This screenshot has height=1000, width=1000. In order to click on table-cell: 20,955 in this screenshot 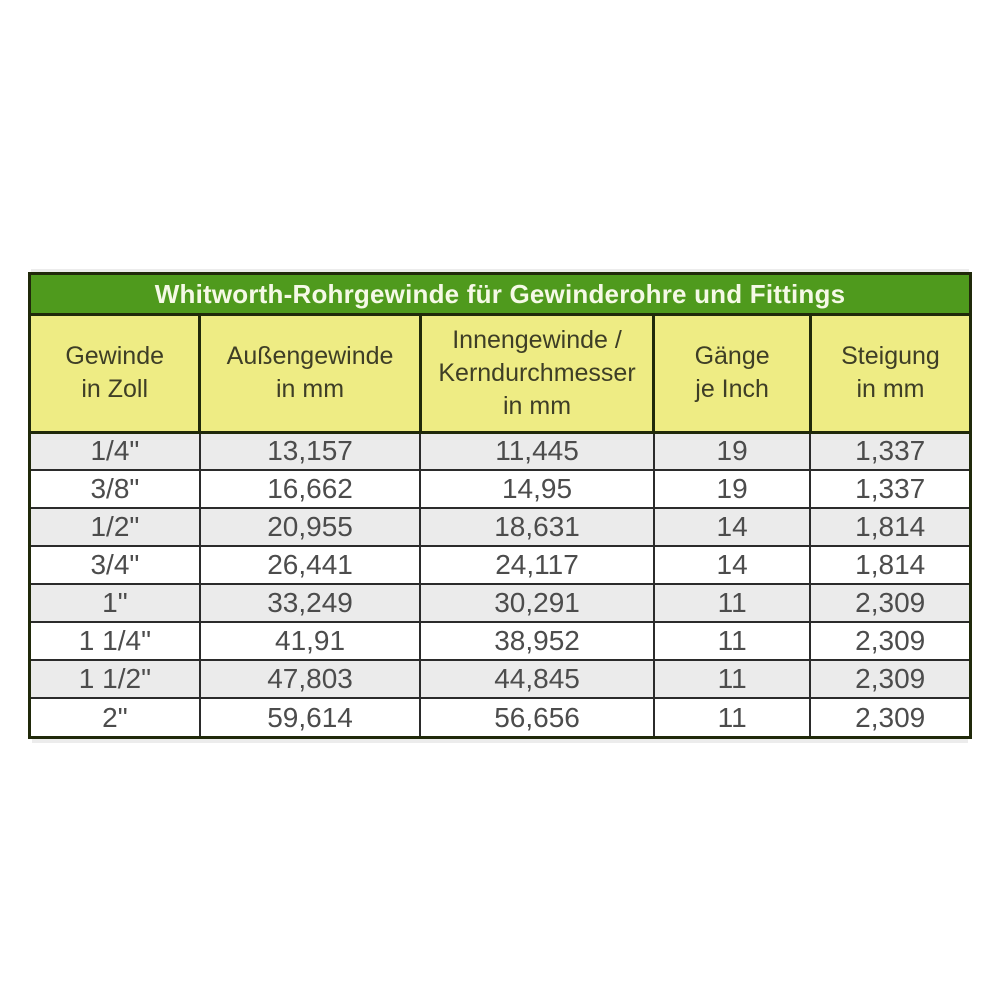, I will do `click(310, 527)`.